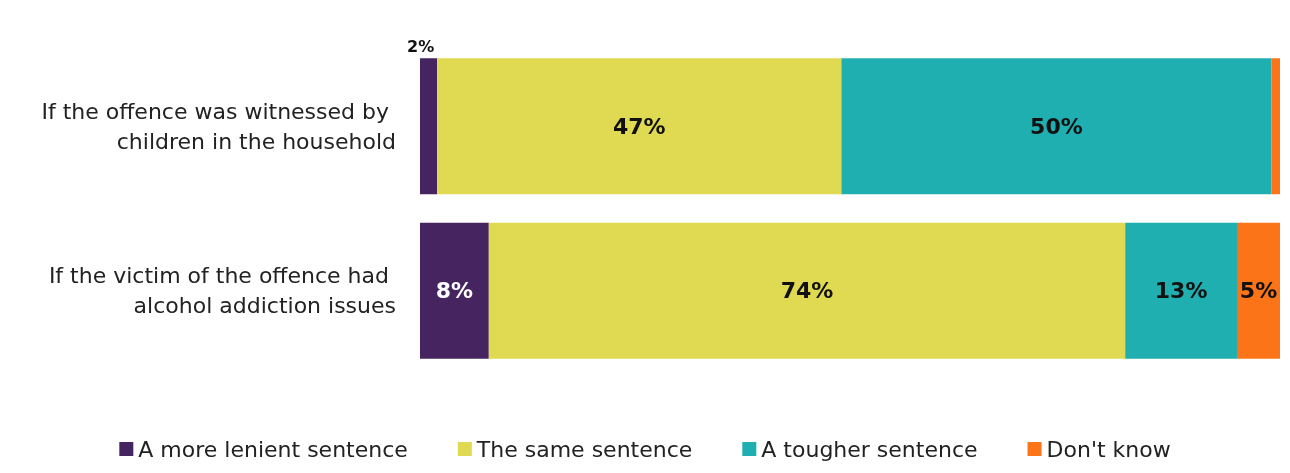 This screenshot has width=1290, height=473. I want to click on legend-label: A tougher sentence, so click(869, 449).